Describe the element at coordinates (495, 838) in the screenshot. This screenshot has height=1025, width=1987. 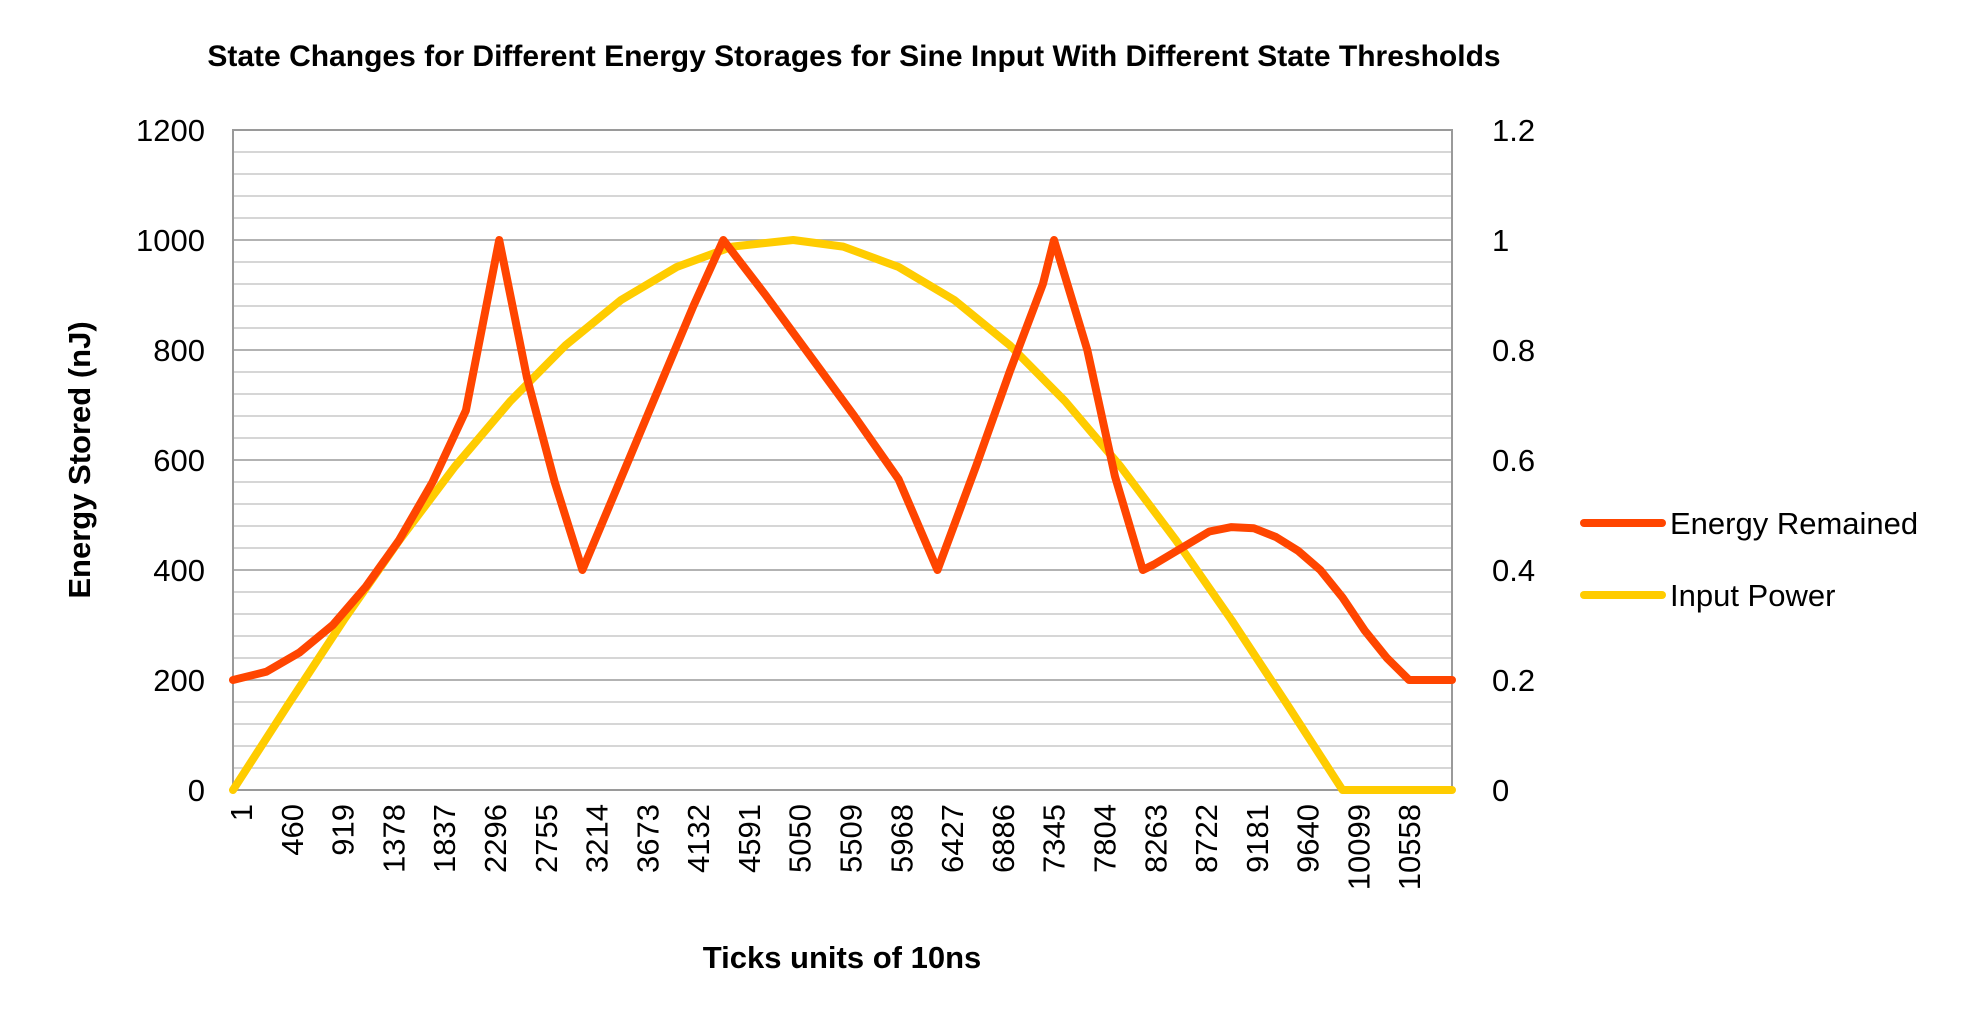
I see `x-tick-label: 2296` at that location.